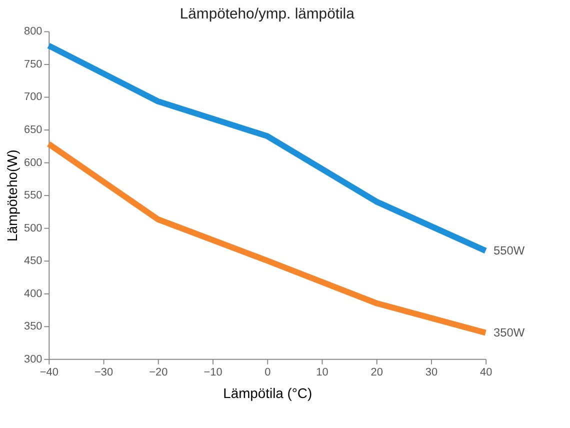 This screenshot has height=428, width=570. Describe the element at coordinates (33, 359) in the screenshot. I see `y-tick-label: 300` at that location.